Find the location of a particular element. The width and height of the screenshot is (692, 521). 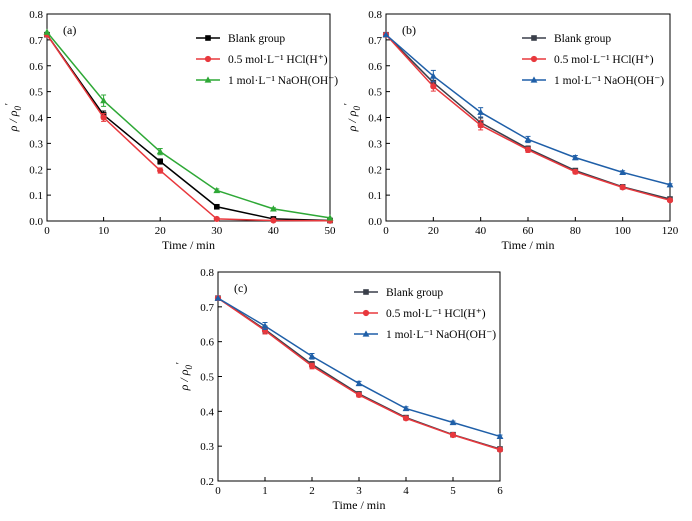

x-tick-label: 60 is located at coordinates (529, 231).